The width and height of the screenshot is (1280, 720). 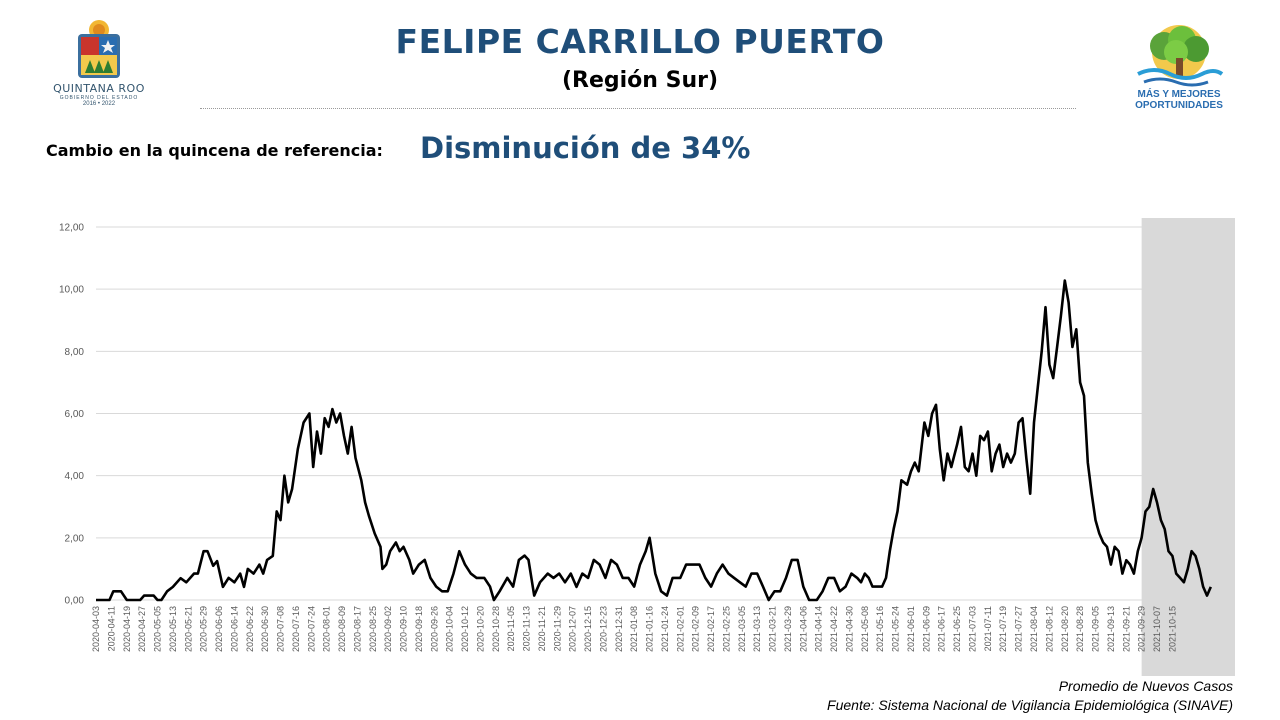 What do you see at coordinates (638, 108) in the screenshot?
I see `header-divider` at bounding box center [638, 108].